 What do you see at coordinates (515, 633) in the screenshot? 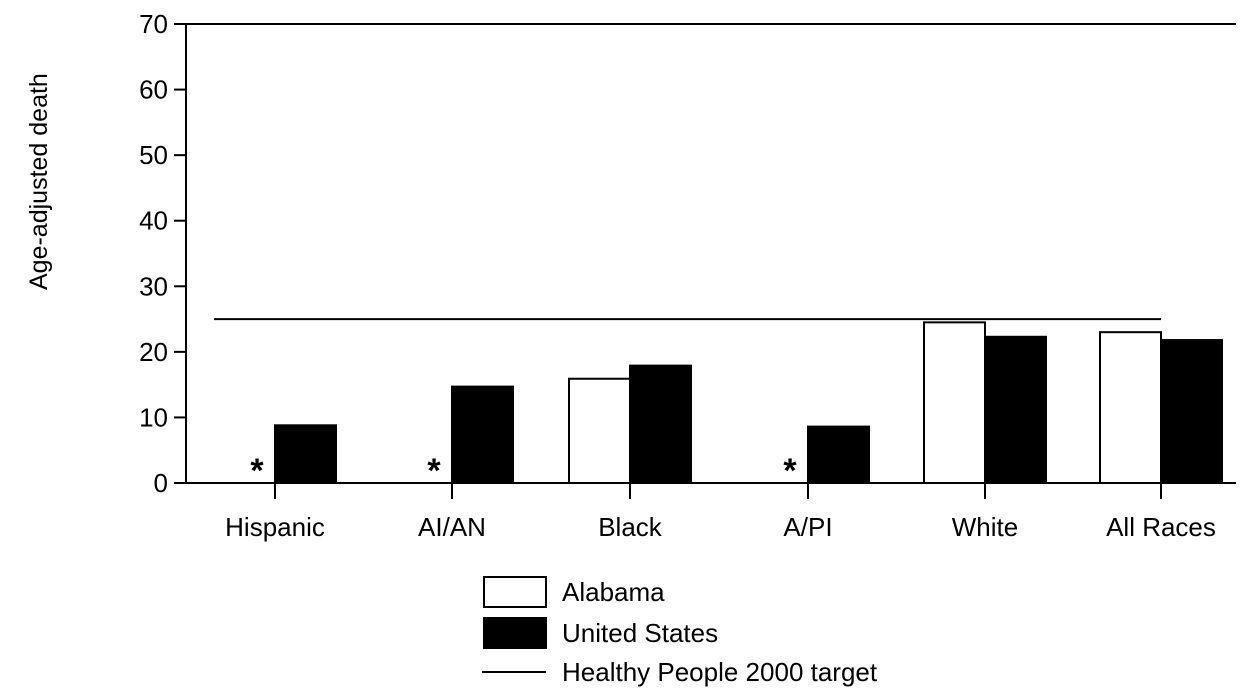
I see `legend-swatch-united-states` at bounding box center [515, 633].